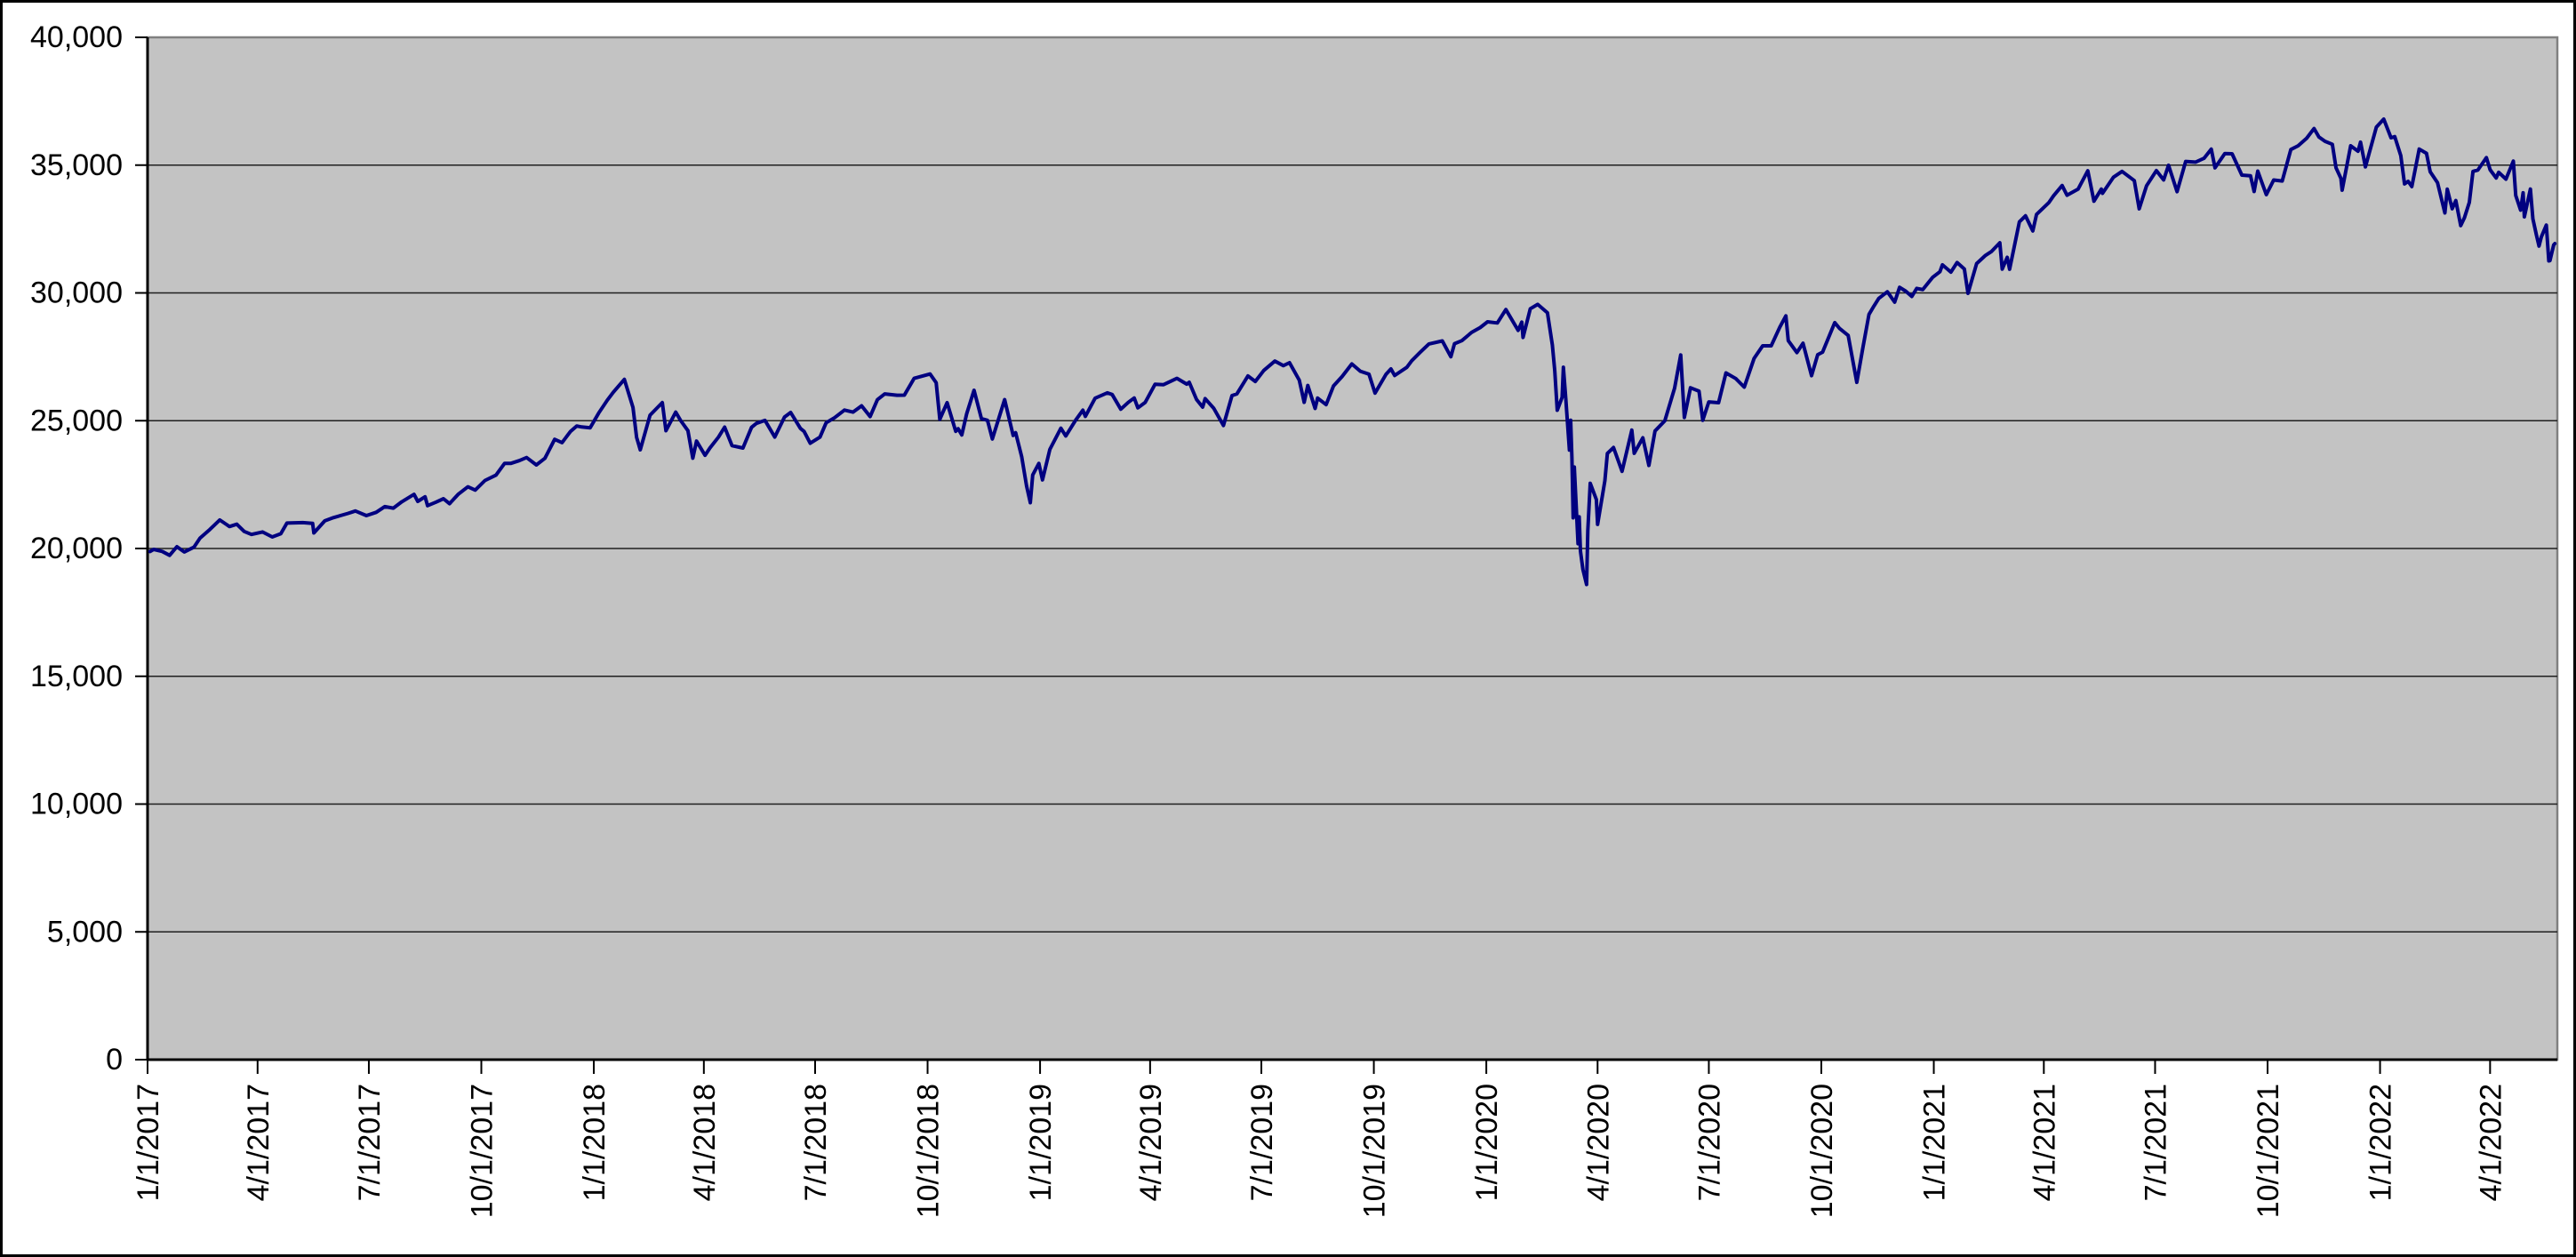  I want to click on x-axis-label: 1/1/2019, so click(1041, 1142).